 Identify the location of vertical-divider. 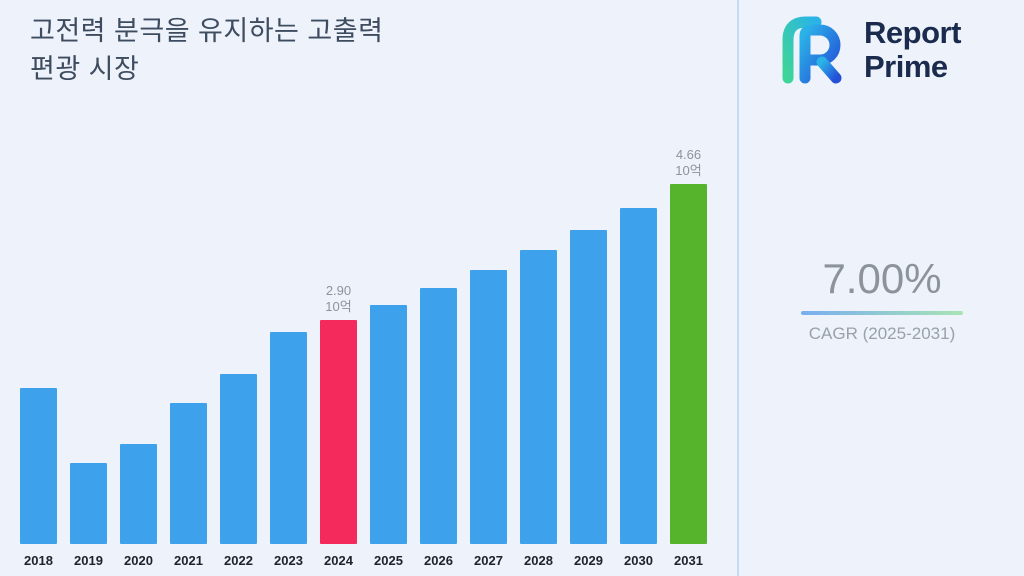
(738, 288).